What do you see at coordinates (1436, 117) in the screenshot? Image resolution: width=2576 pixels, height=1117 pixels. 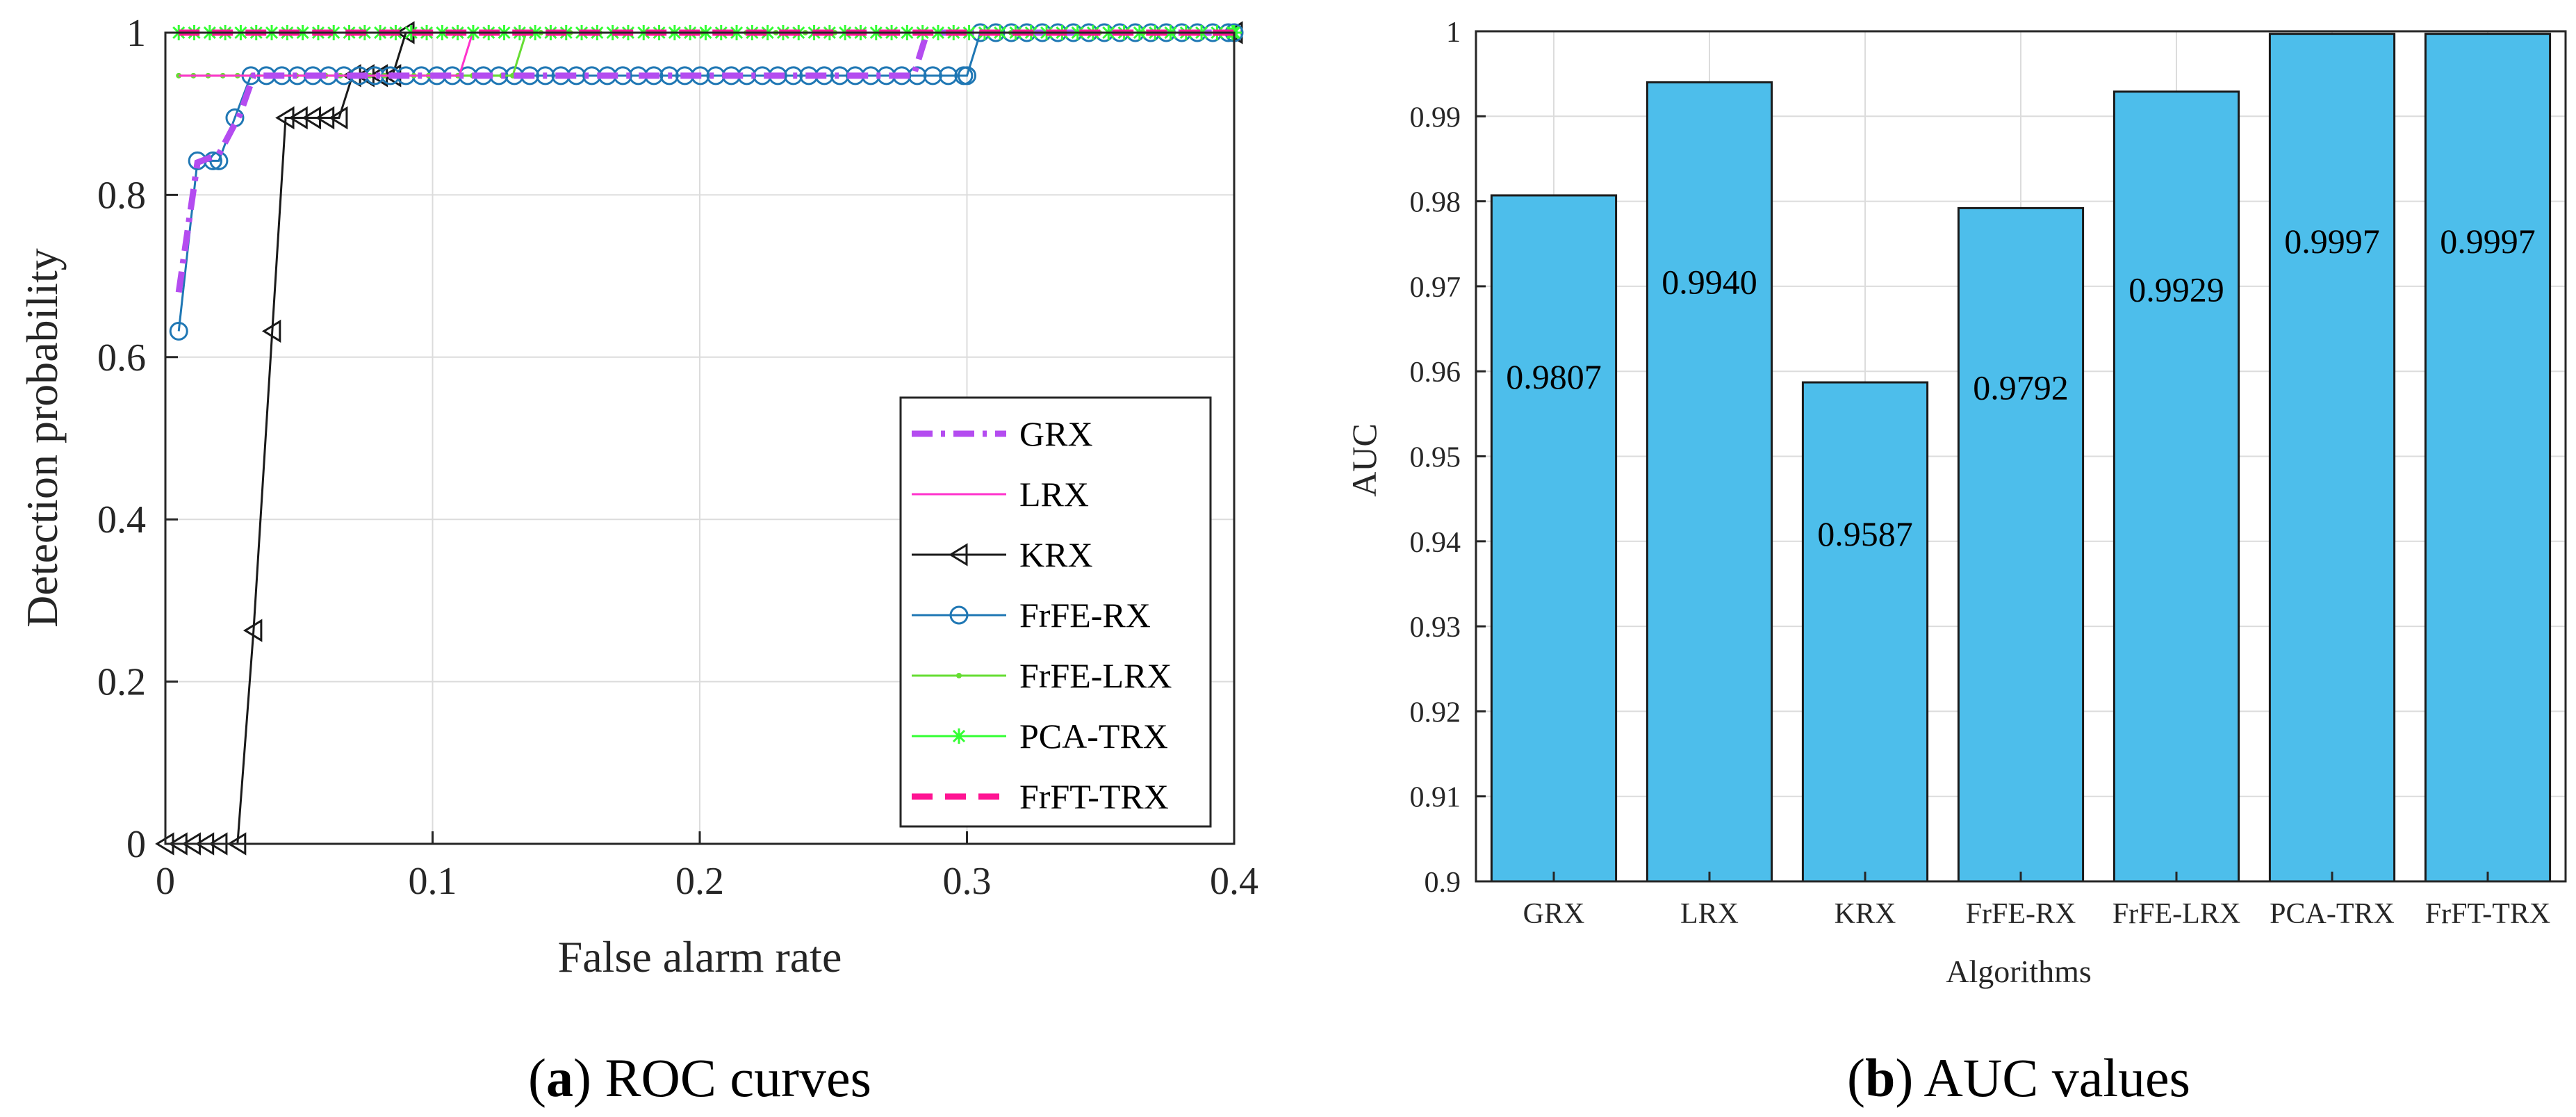 I see `auc-y-tick-label: 0.99` at bounding box center [1436, 117].